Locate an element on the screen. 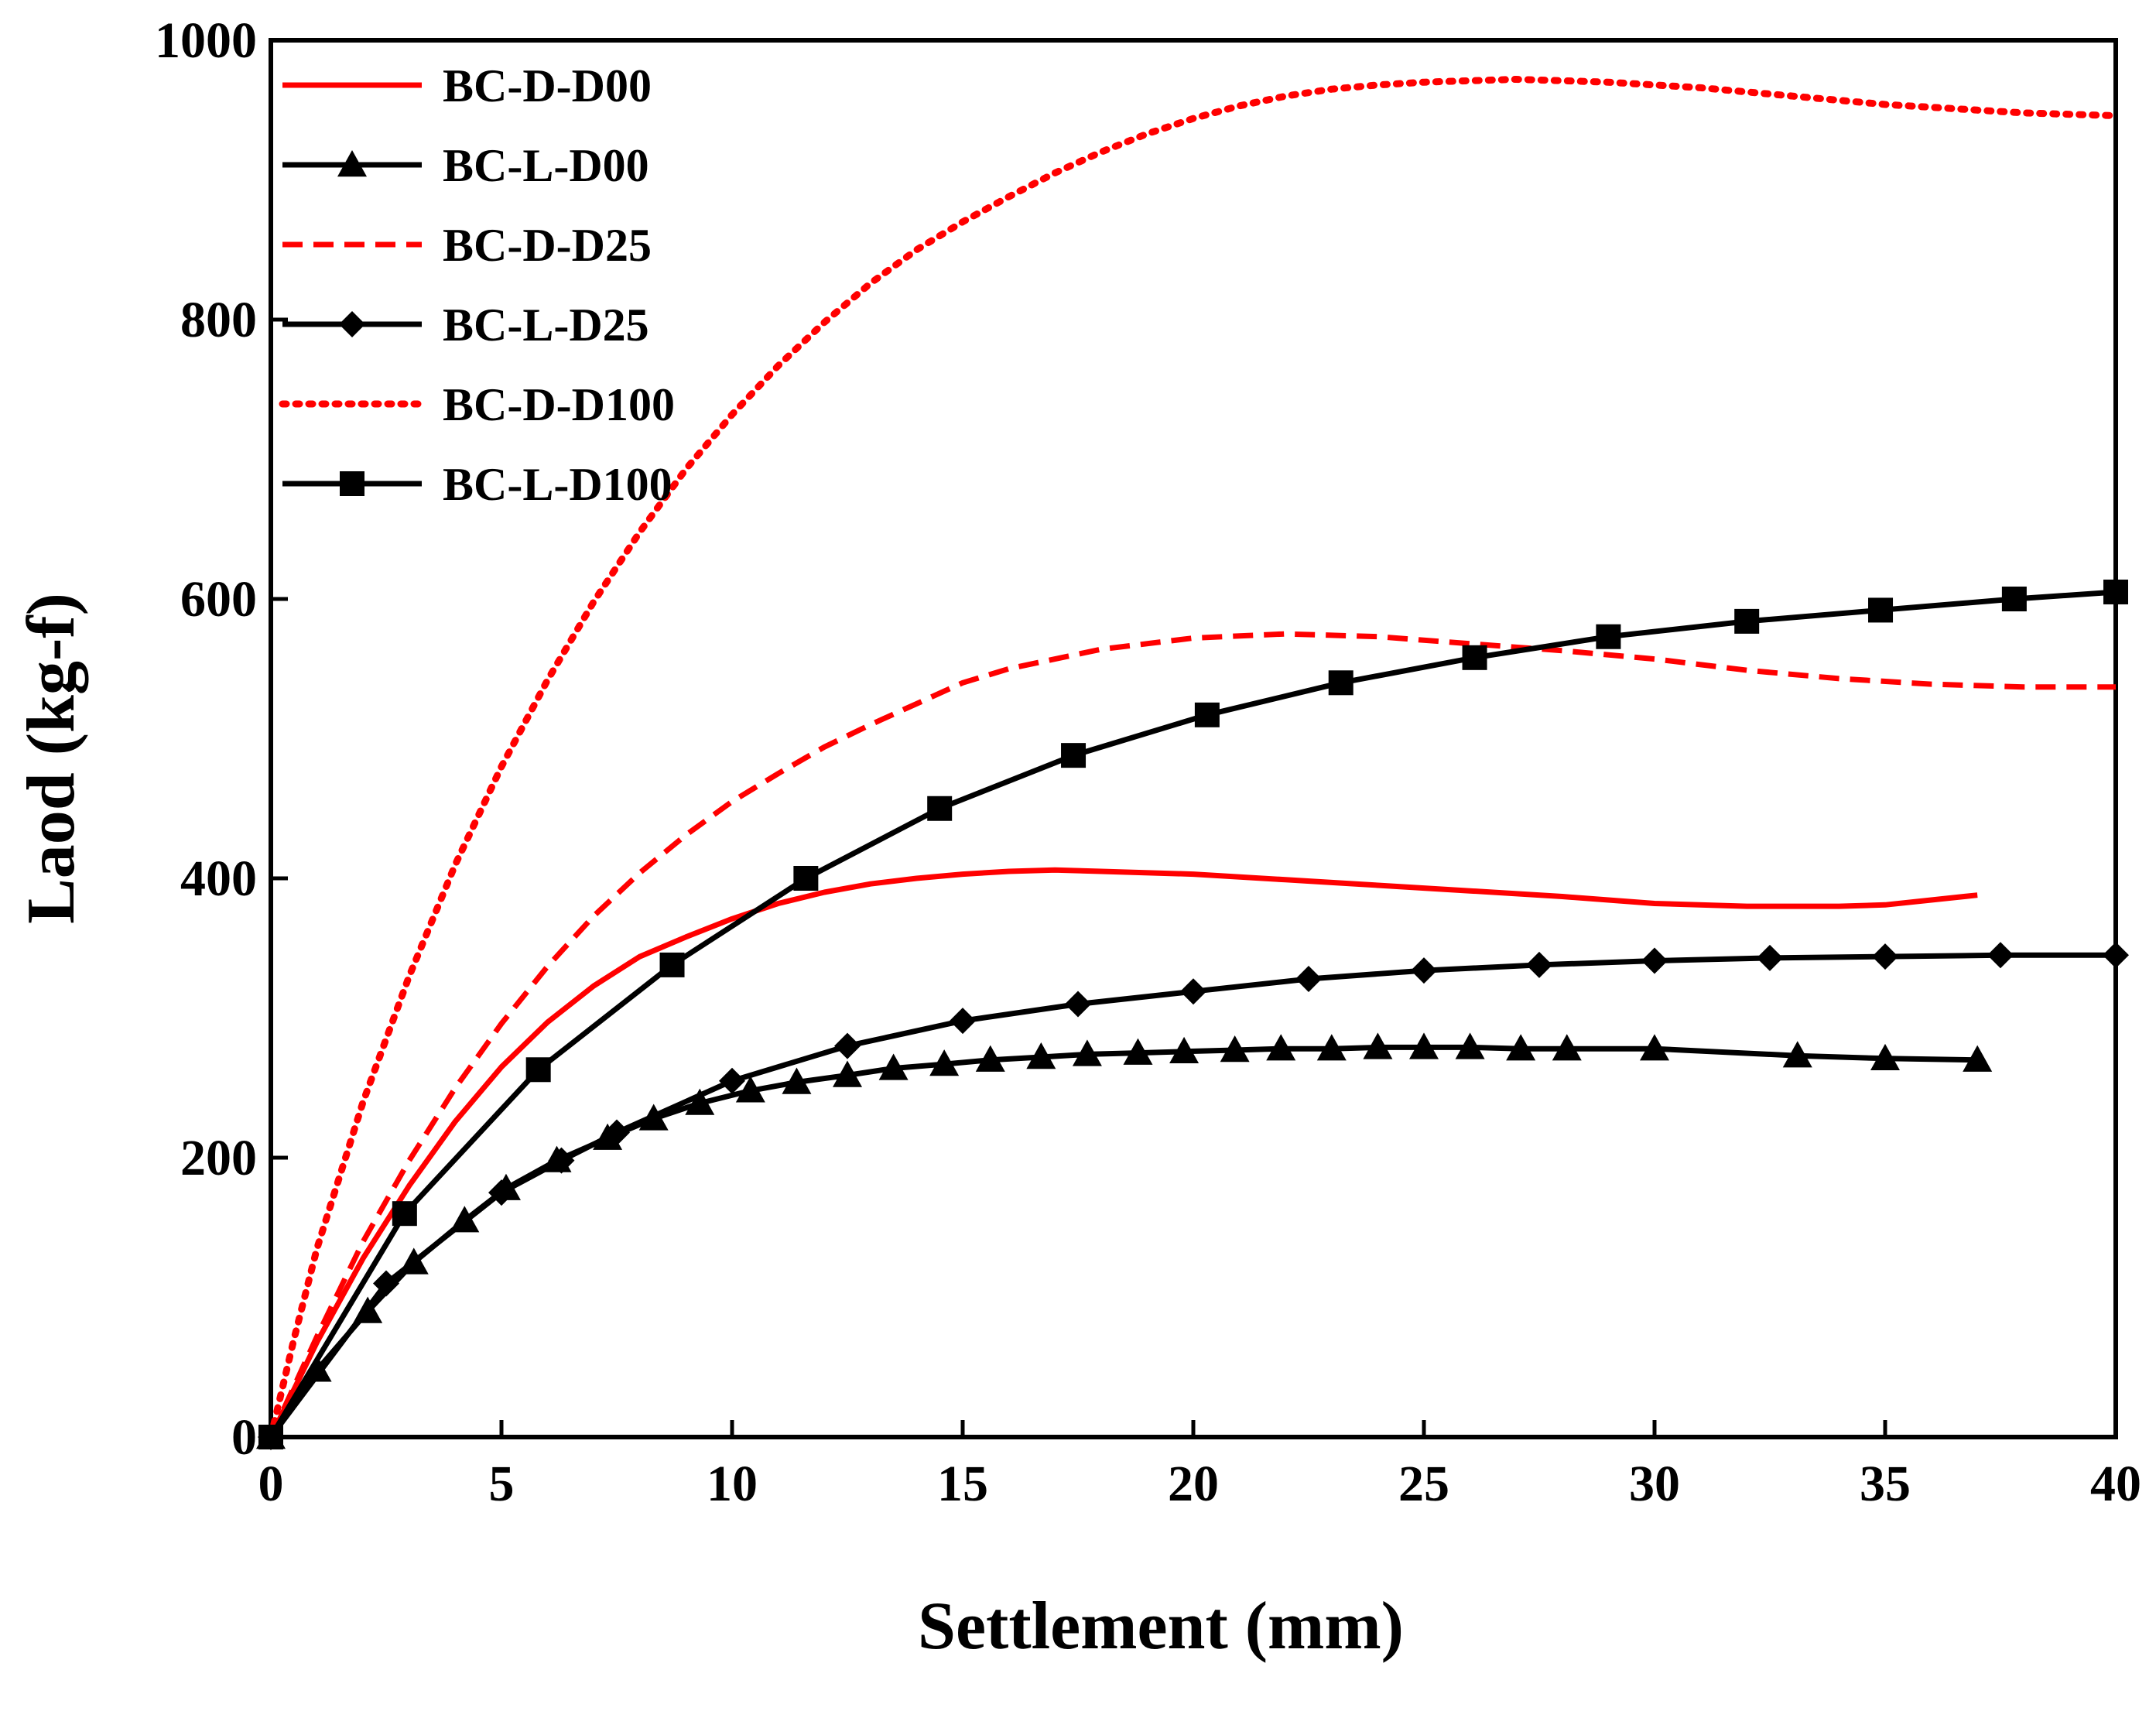  legend-label: BC-L-D00 is located at coordinates (546, 165).